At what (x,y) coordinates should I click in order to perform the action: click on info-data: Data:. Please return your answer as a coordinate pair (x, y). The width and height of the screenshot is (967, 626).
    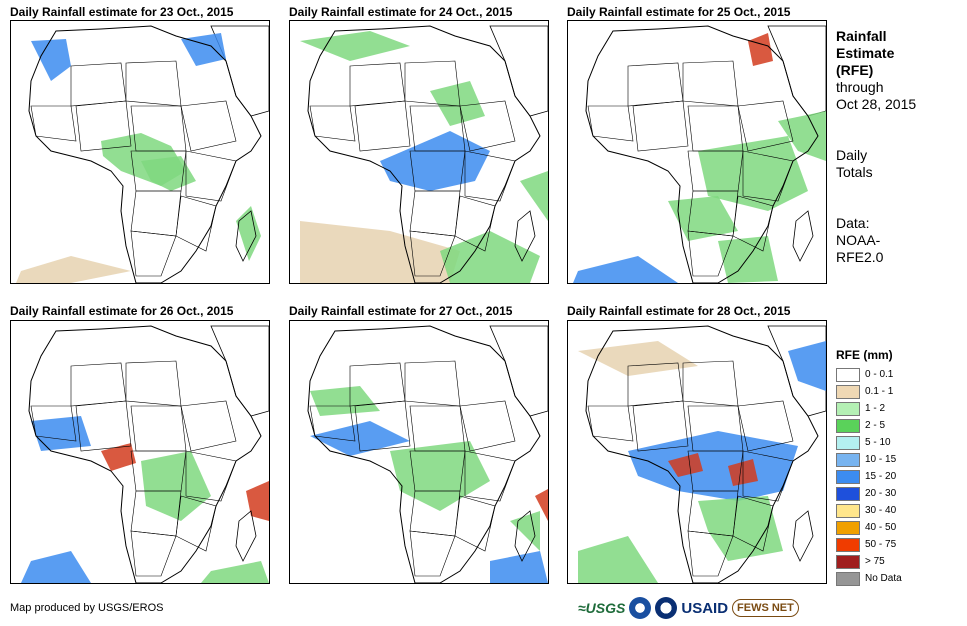
    Looking at the image, I should click on (853, 223).